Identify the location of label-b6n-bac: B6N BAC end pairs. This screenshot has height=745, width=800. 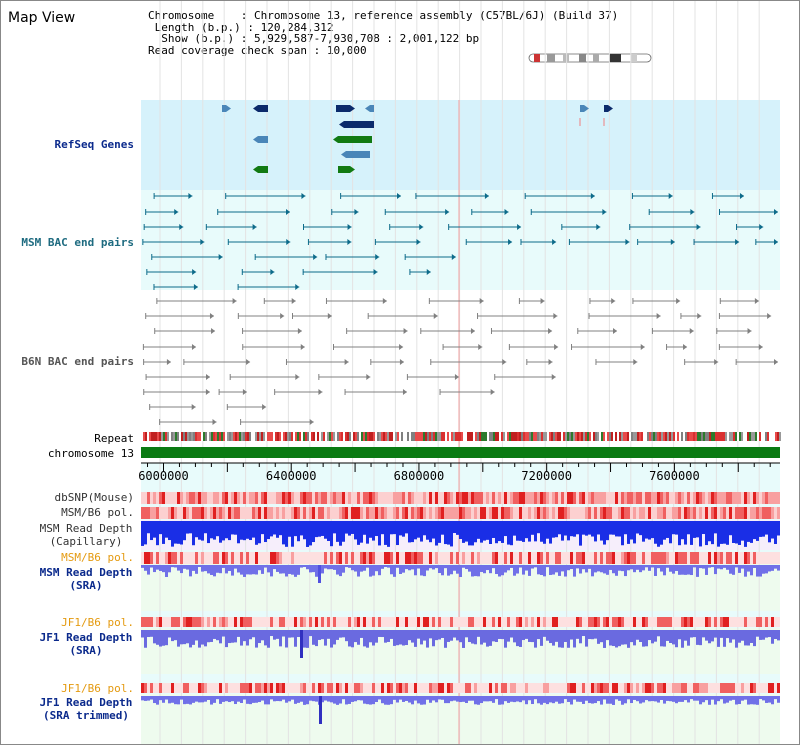
(77, 361).